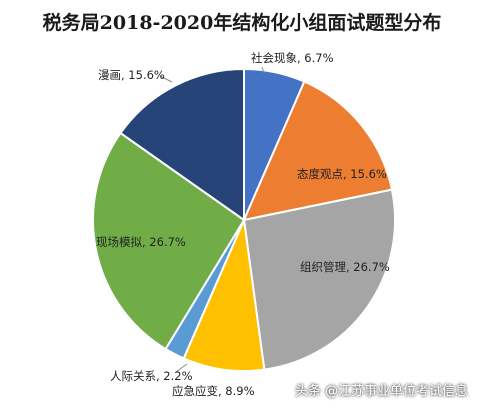 This screenshot has height=409, width=484. I want to click on slice-label-3: 组织管理, 26.7%, so click(345, 267).